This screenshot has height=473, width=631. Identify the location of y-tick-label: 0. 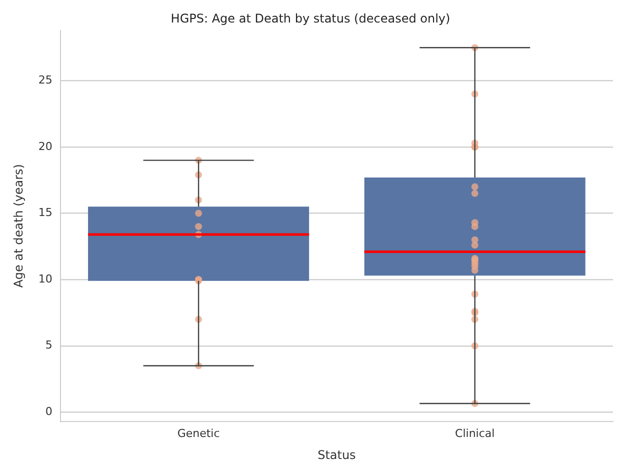
(48, 411).